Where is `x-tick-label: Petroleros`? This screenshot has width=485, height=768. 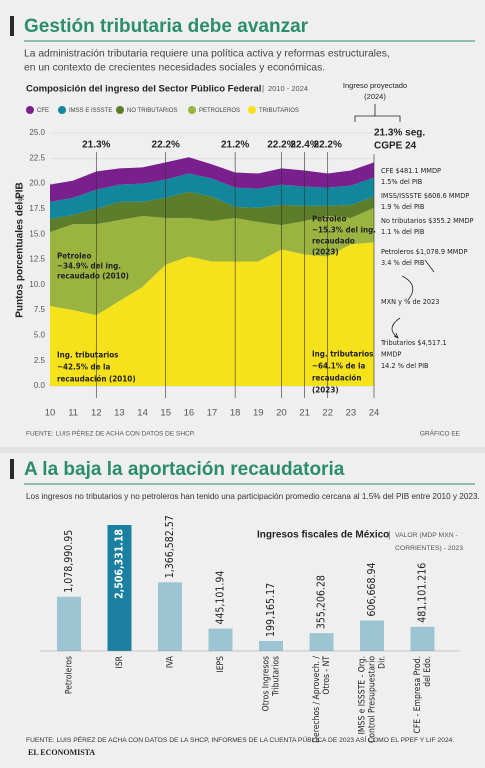 x-tick-label: Petroleros is located at coordinates (70, 675).